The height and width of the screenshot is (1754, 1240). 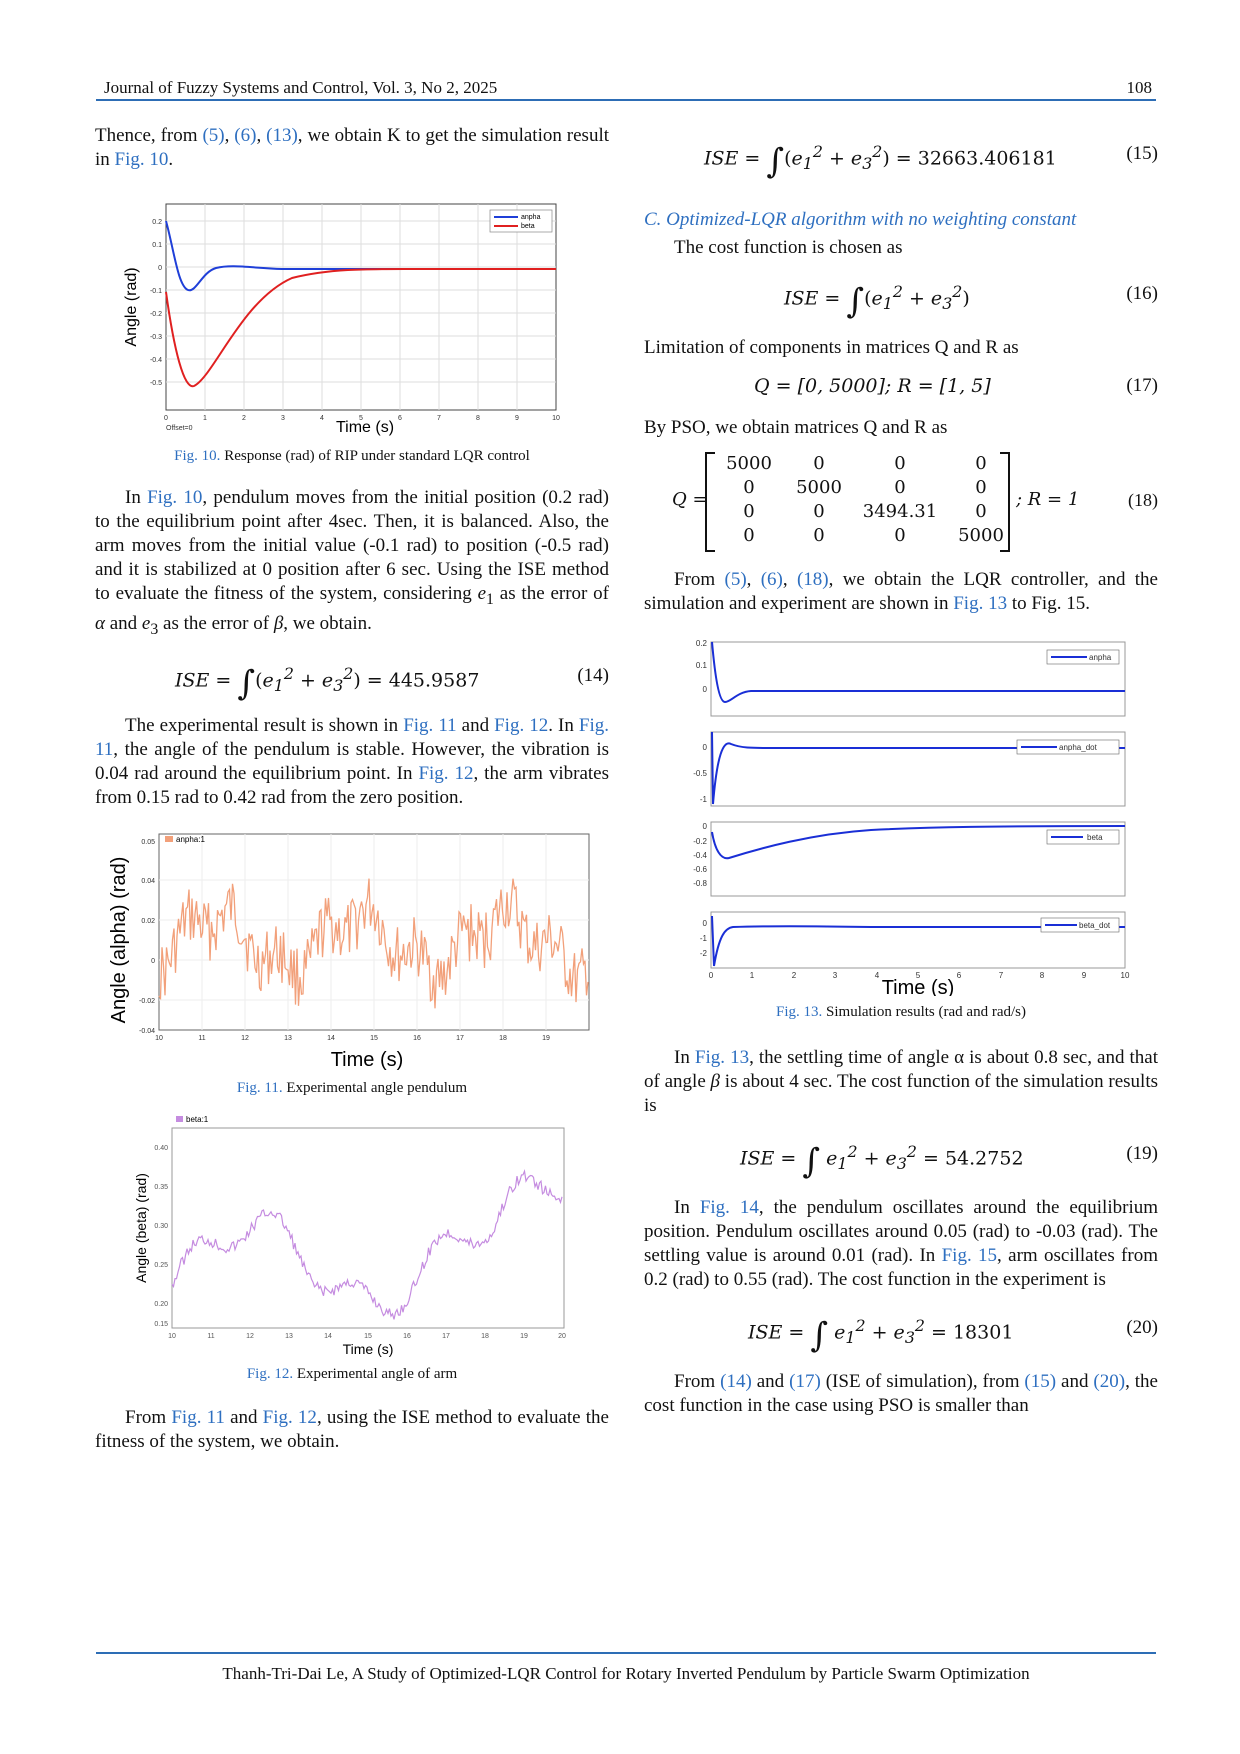 What do you see at coordinates (969, 1255) in the screenshot?
I see `fig-link-15: Fig. 15` at bounding box center [969, 1255].